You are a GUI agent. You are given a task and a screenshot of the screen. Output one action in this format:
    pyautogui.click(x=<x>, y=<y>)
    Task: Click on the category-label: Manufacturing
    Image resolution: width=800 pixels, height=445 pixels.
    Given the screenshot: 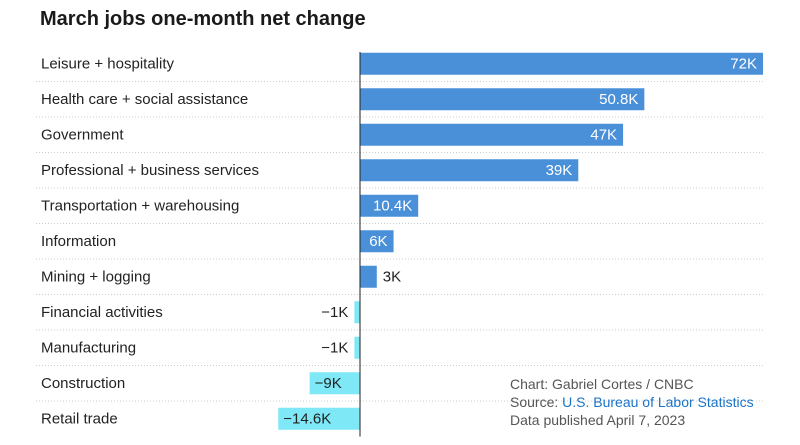 What is the action you would take?
    pyautogui.click(x=88, y=347)
    